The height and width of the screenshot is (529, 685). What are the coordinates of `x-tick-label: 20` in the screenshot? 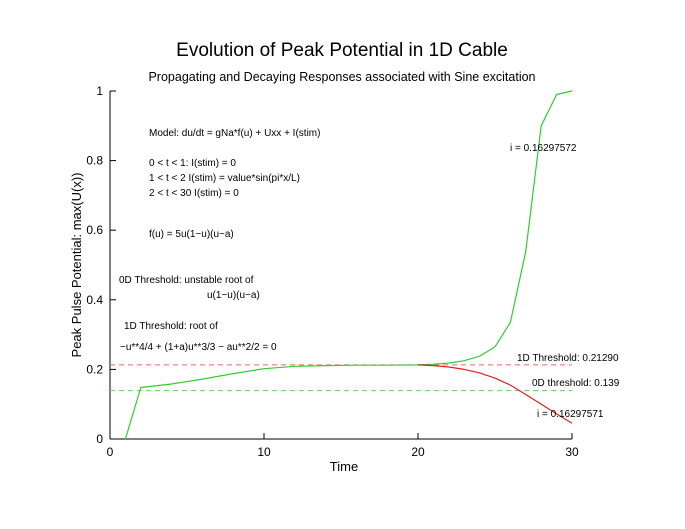 It's located at (418, 452).